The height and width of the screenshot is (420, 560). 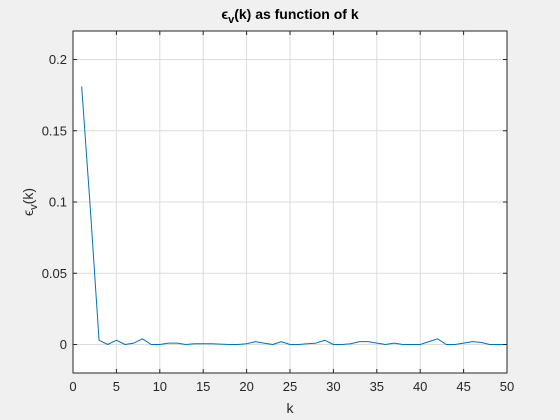 What do you see at coordinates (290, 386) in the screenshot?
I see `x-tick-label: 25` at bounding box center [290, 386].